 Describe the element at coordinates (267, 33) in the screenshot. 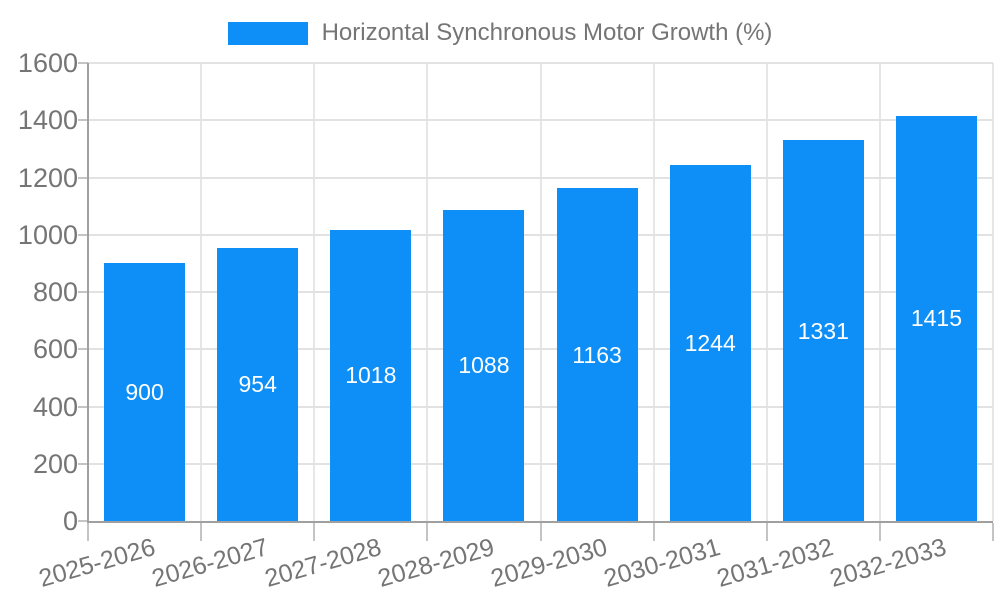

I see `legend-swatch` at that location.